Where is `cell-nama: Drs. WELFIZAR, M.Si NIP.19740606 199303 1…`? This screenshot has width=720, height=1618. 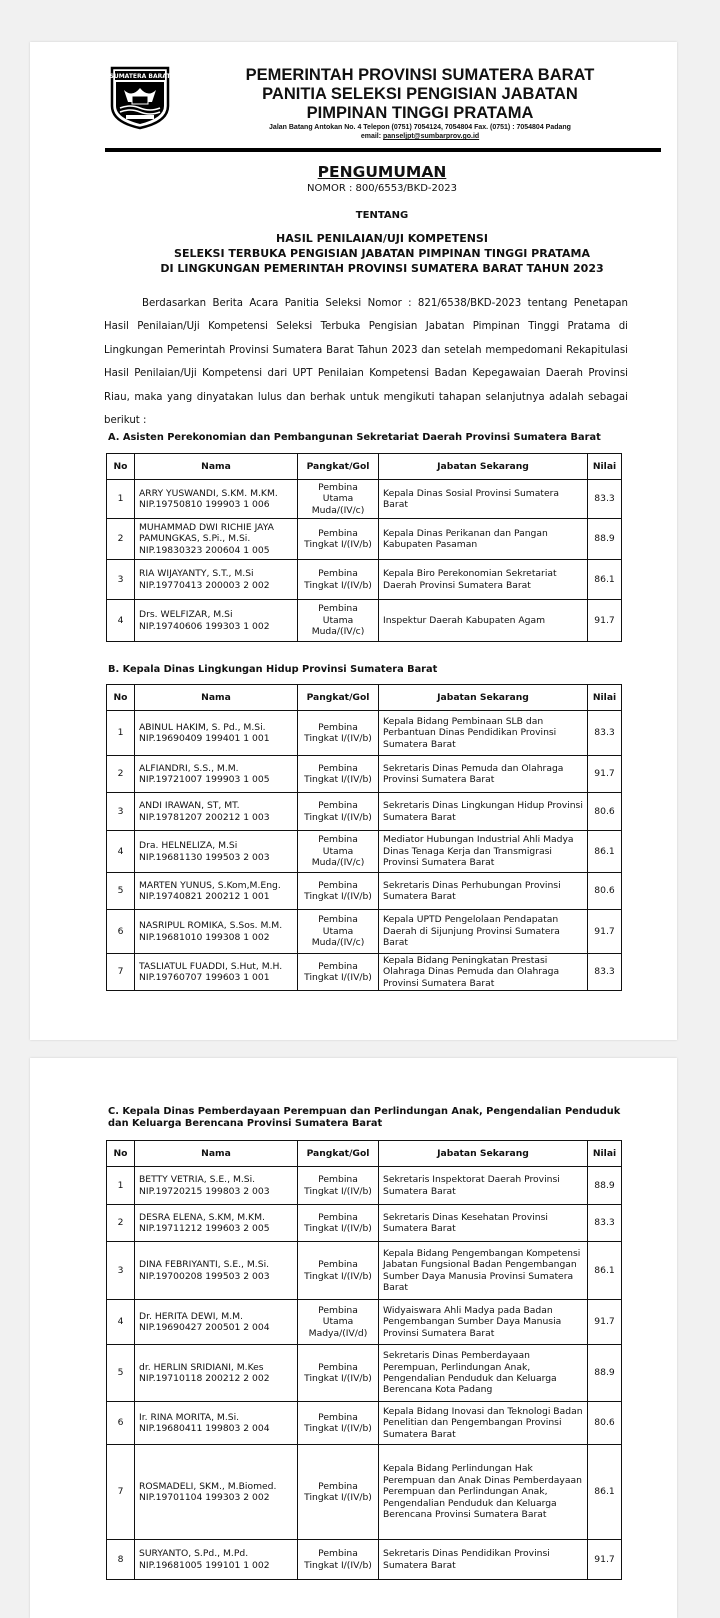
cell-nama: Drs. WELFIZAR, M.Si NIP.19740606 199303 1… is located at coordinates (216, 620).